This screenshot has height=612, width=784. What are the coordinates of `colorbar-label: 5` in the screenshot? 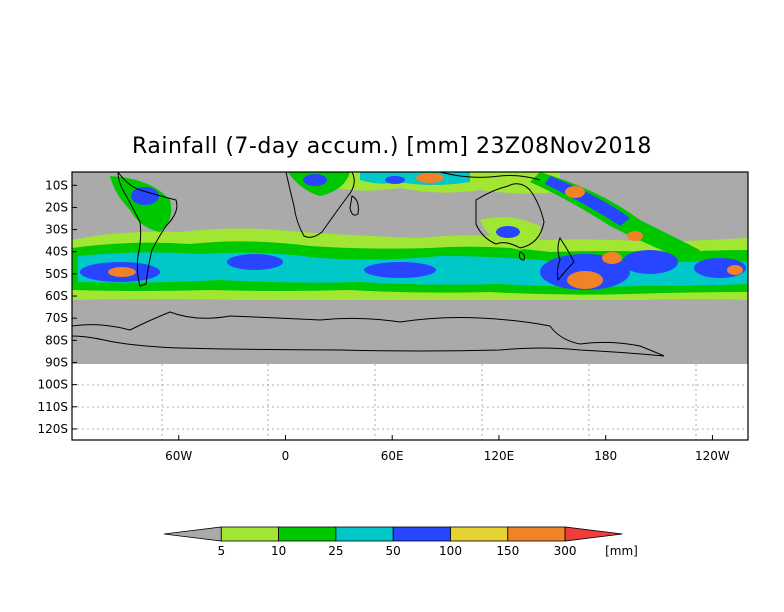 It's located at (221, 551).